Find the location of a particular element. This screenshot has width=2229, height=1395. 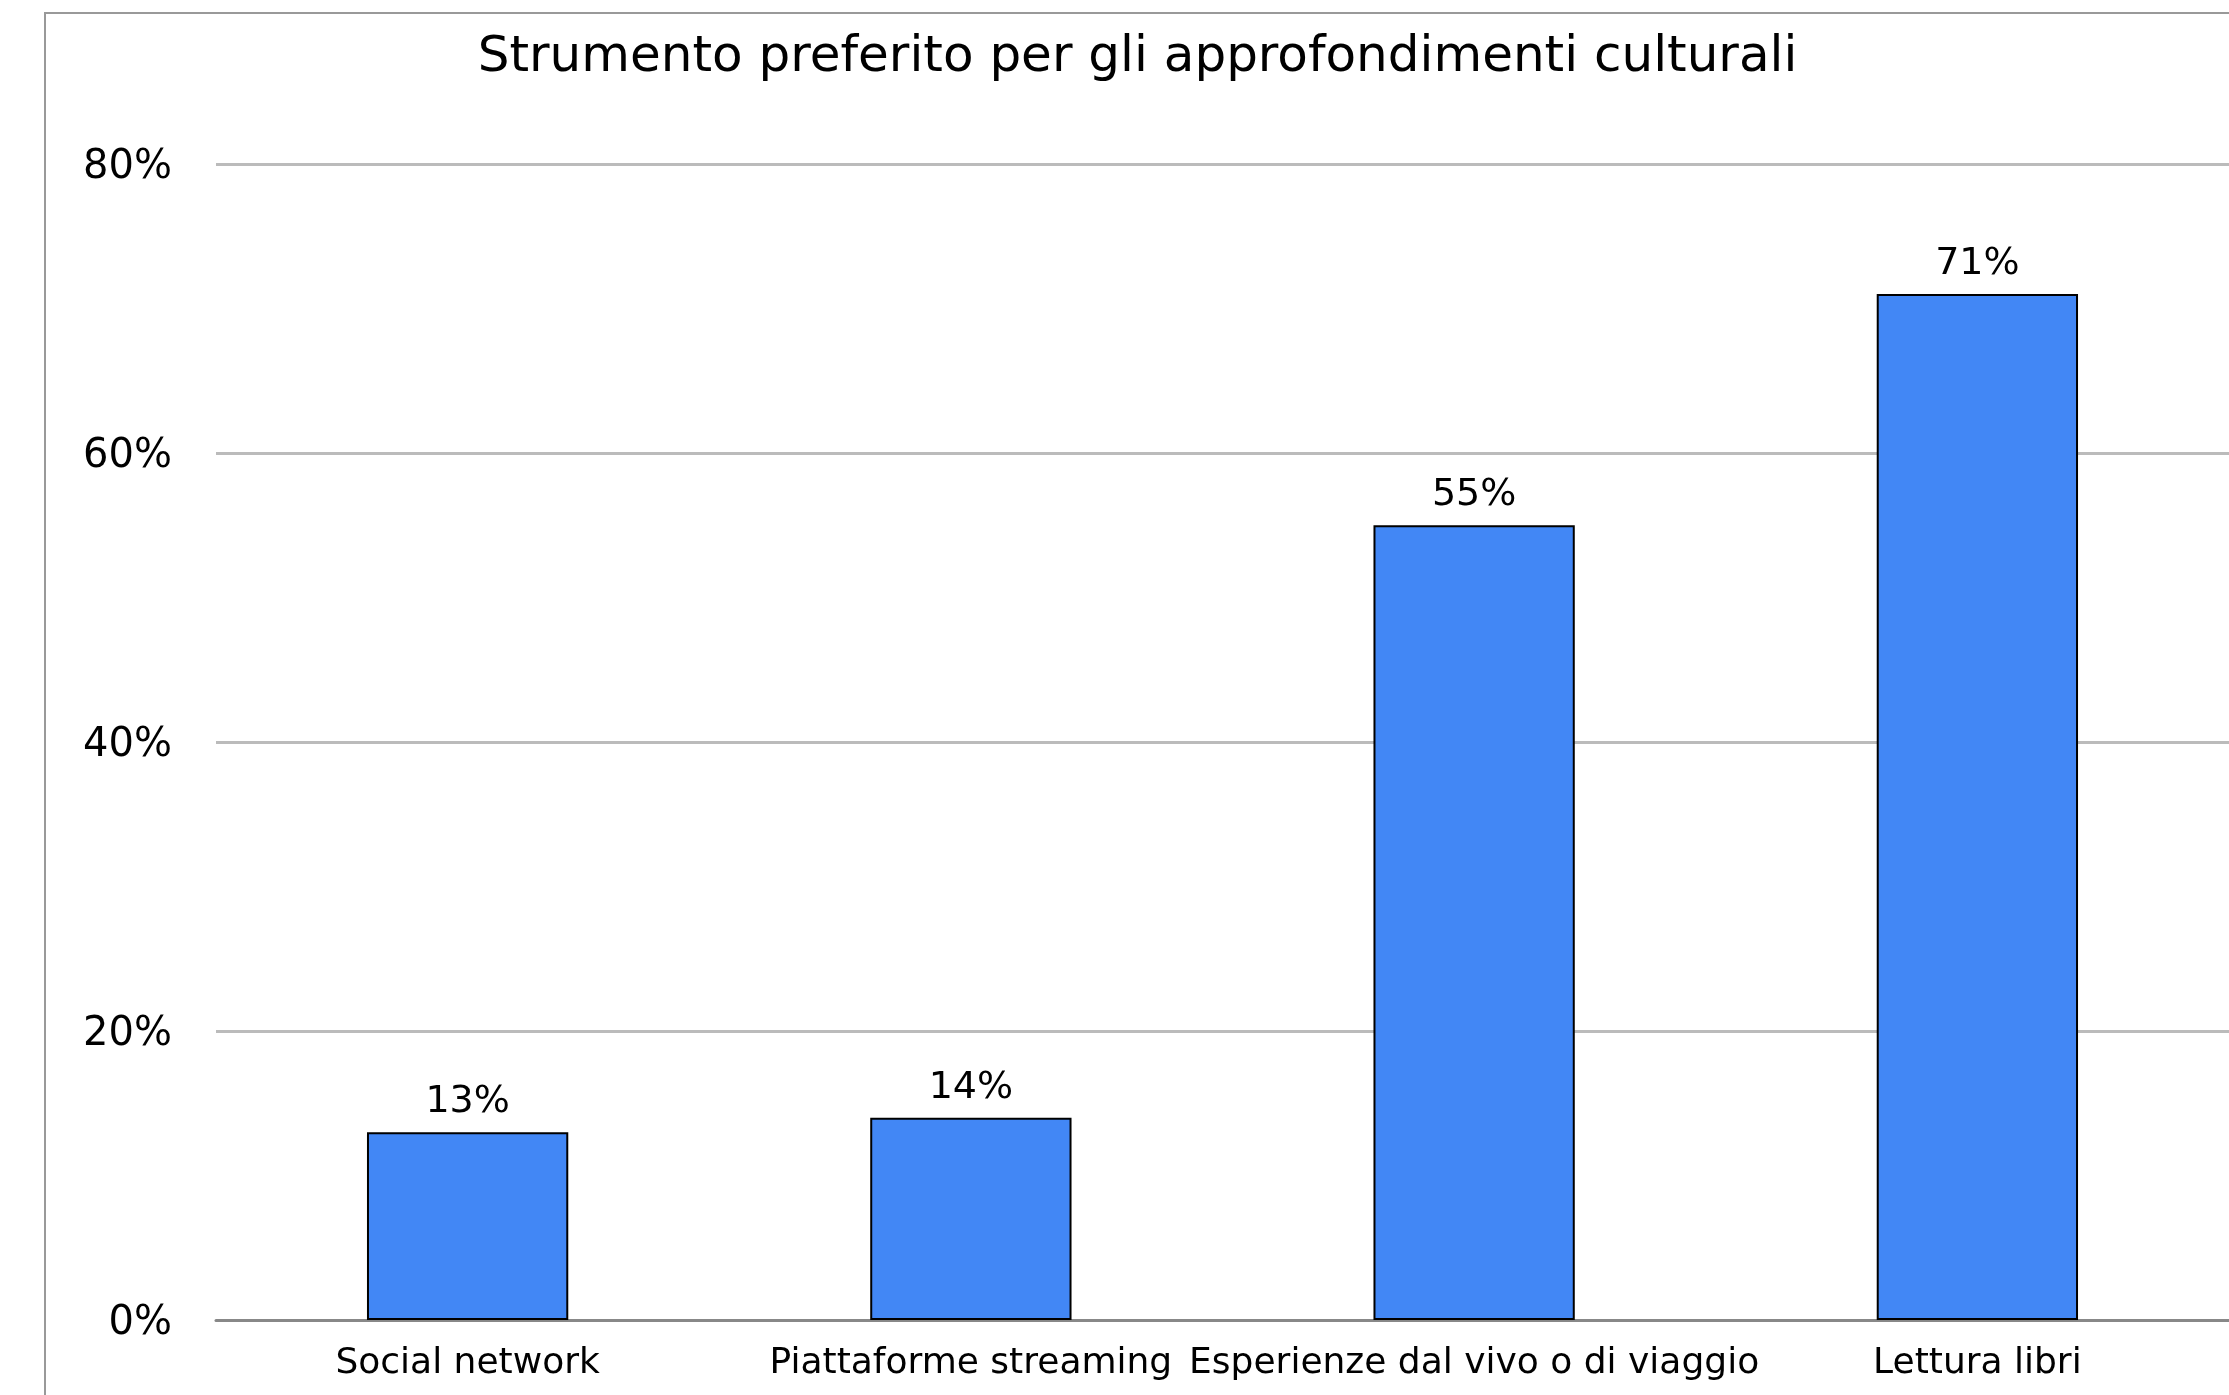

x-tick-label: Lettura libri is located at coordinates (1977, 1360).